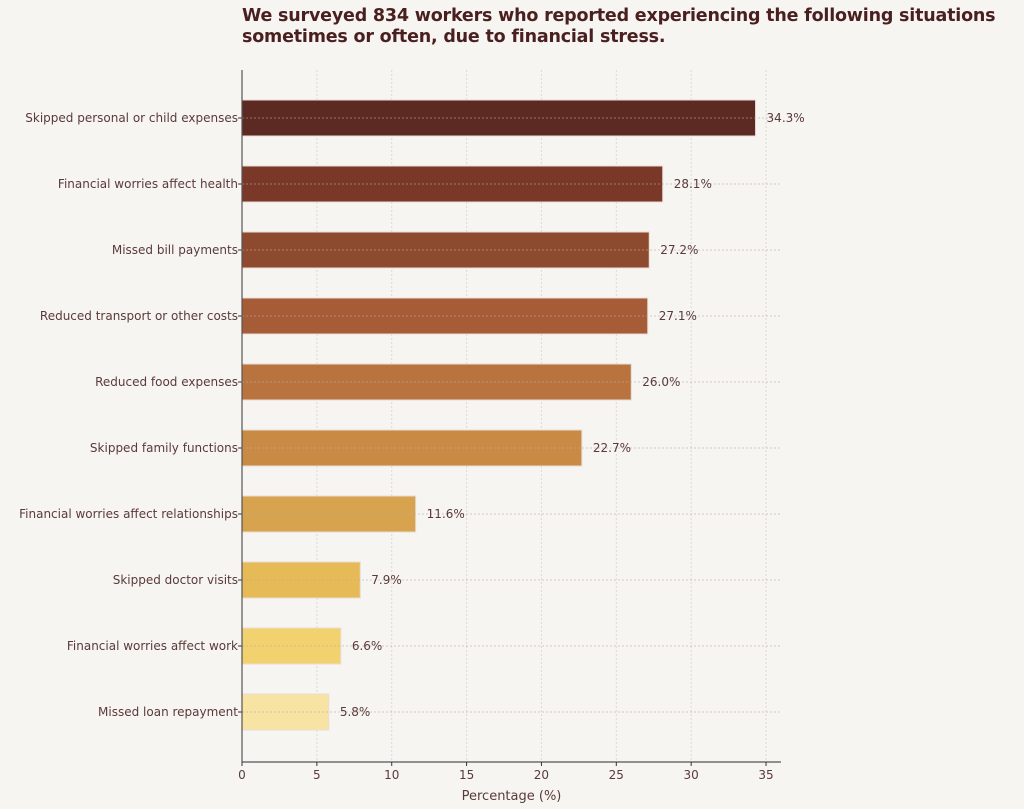  What do you see at coordinates (512, 796) in the screenshot?
I see `x-axis-label: Percentage (%)` at bounding box center [512, 796].